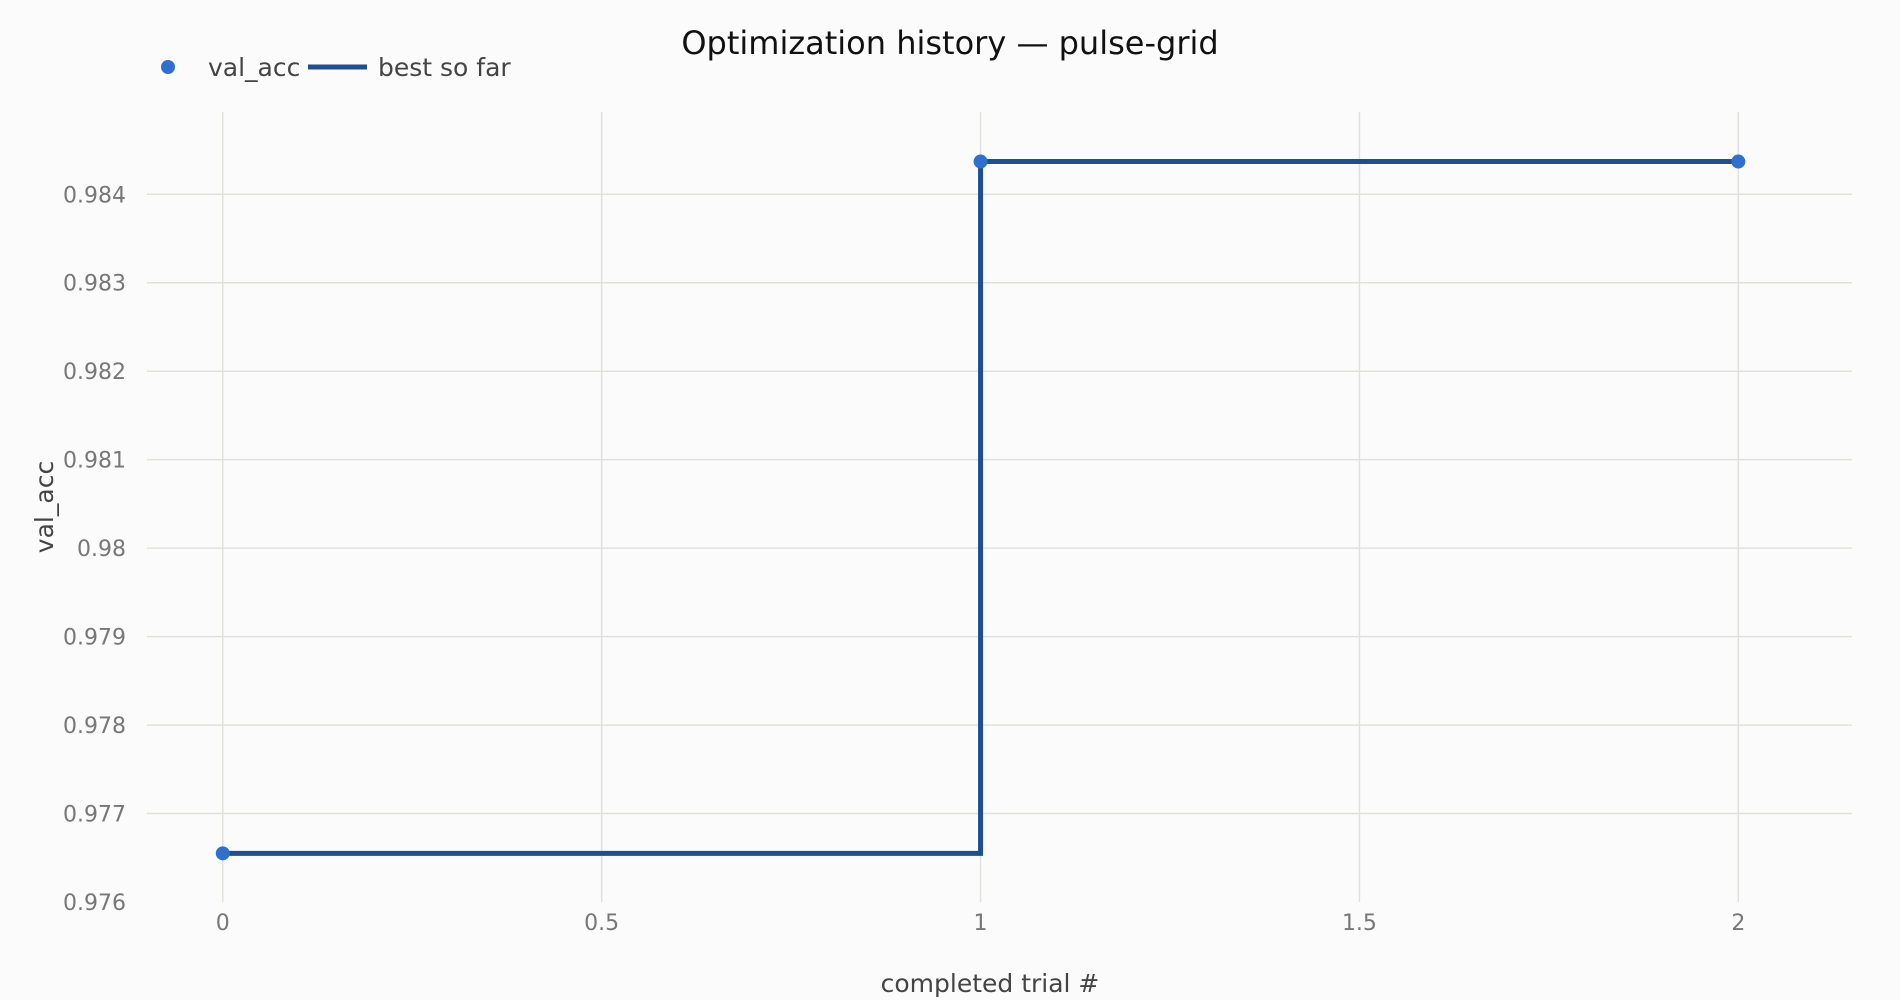  What do you see at coordinates (254, 67) in the screenshot?
I see `legend-label-val-acc: val_acc` at bounding box center [254, 67].